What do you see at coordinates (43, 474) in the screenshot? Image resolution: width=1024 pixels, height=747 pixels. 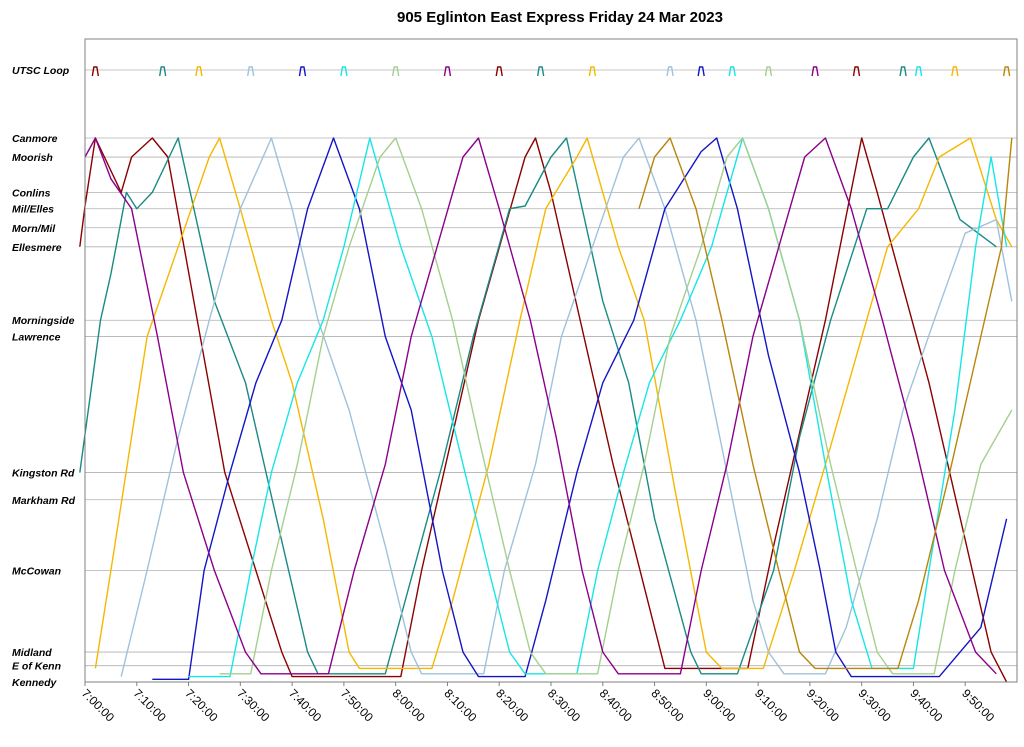 I see `stop-label: Kingston Rd` at bounding box center [43, 474].